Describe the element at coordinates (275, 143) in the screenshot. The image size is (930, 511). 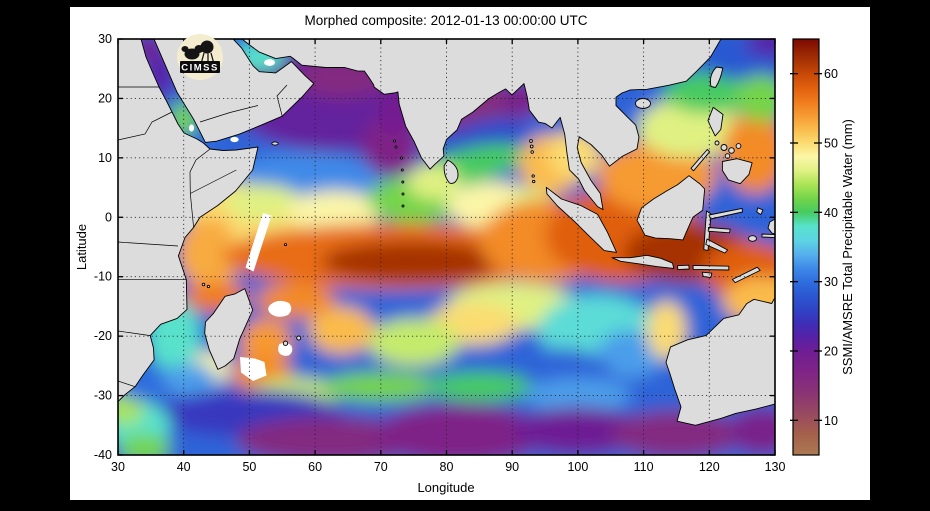
I see `land-socotra` at that location.